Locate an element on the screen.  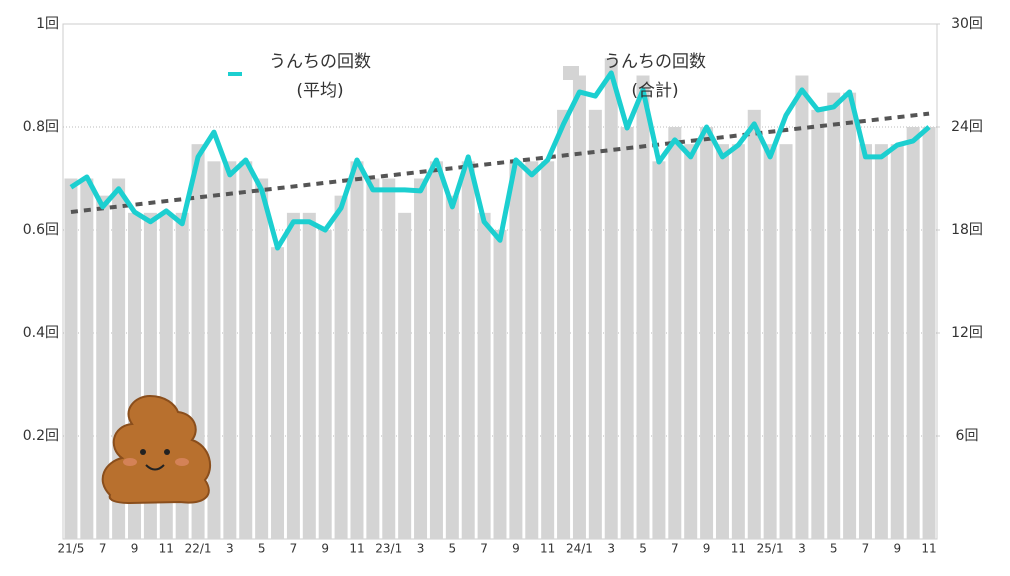
legend-swatch is located at coordinates (571, 73).